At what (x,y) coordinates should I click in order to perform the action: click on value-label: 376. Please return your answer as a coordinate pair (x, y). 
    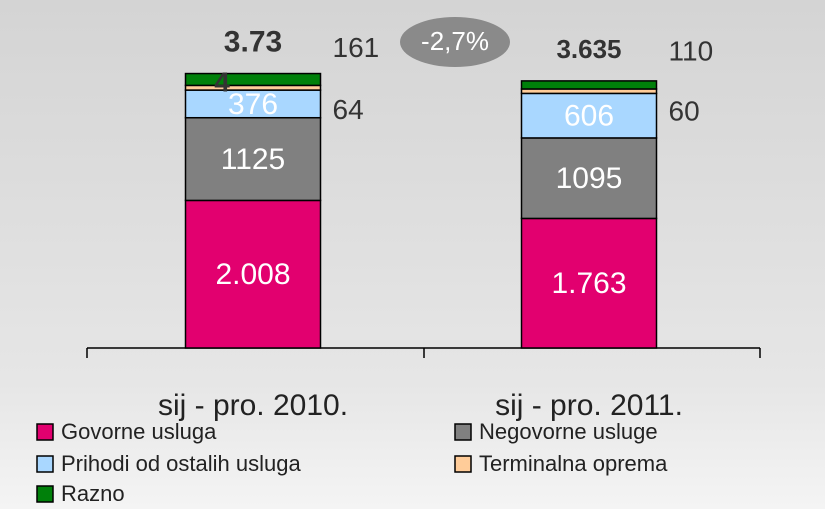
    Looking at the image, I should click on (253, 104).